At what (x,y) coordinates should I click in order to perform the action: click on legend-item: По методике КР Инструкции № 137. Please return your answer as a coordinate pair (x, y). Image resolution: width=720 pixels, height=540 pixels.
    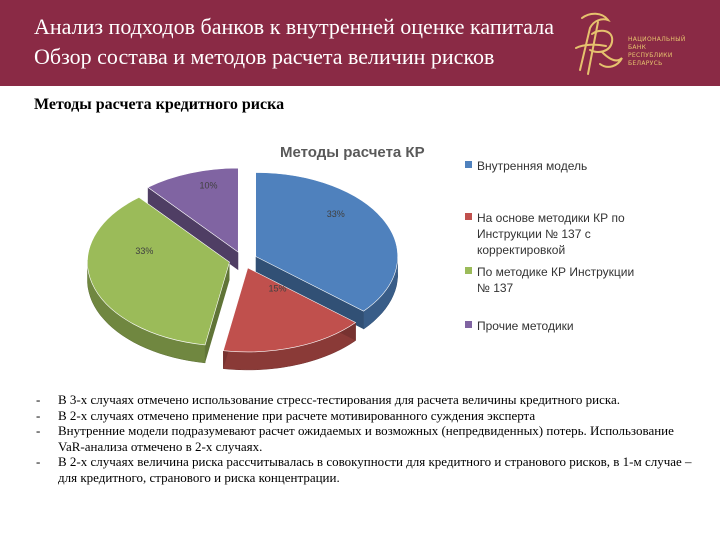
    Looking at the image, I should click on (555, 280).